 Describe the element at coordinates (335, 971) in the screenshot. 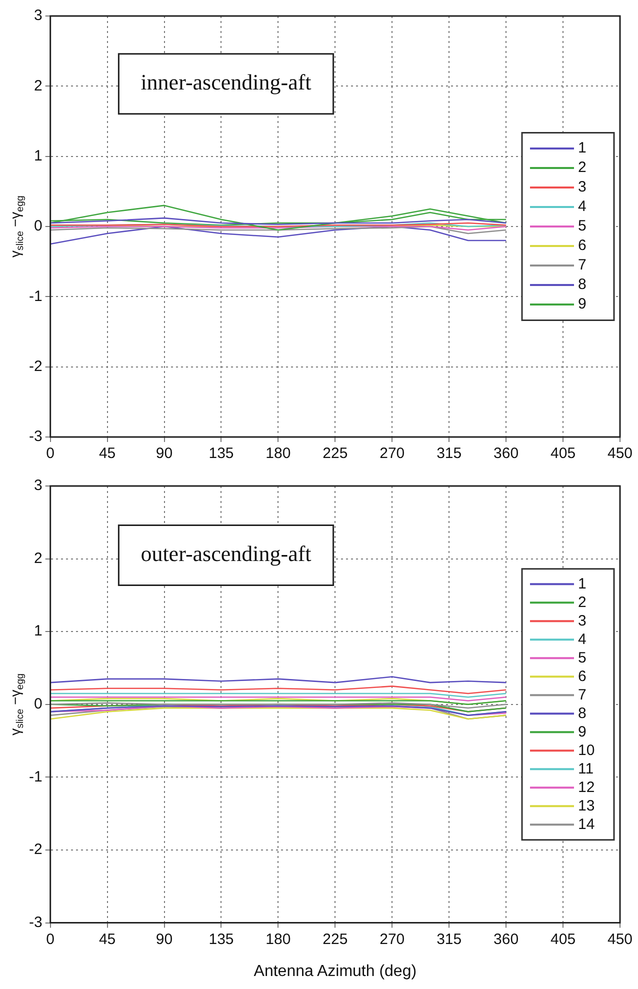

I see `x-axis-title: Antenna Azimuth (deg)` at that location.